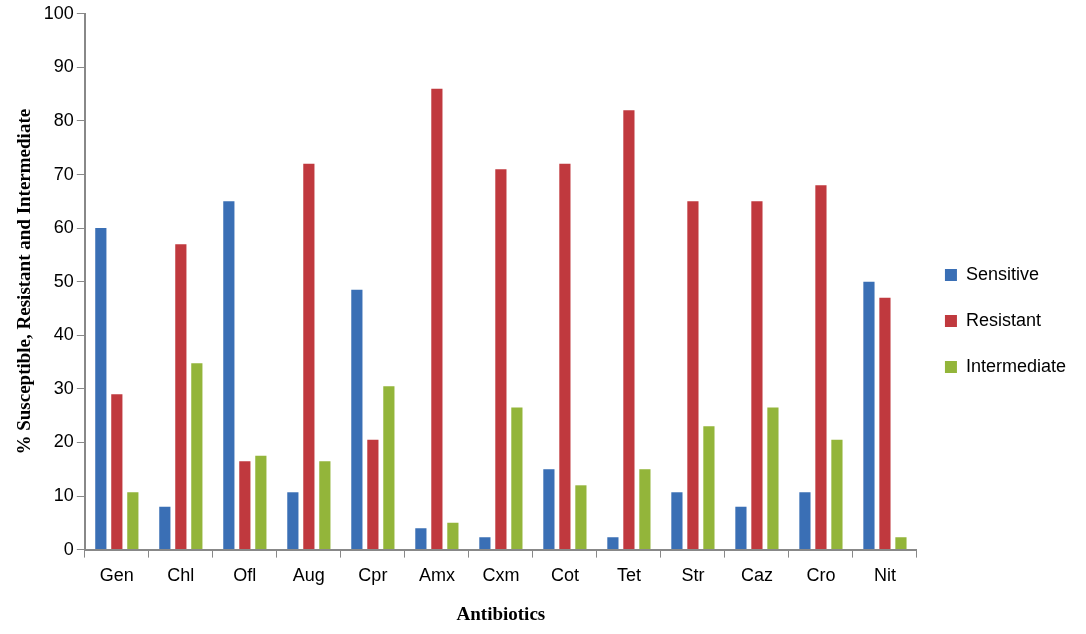 The height and width of the screenshot is (634, 1086). Describe the element at coordinates (63, 66) in the screenshot. I see `y-tick-label: 90` at that location.